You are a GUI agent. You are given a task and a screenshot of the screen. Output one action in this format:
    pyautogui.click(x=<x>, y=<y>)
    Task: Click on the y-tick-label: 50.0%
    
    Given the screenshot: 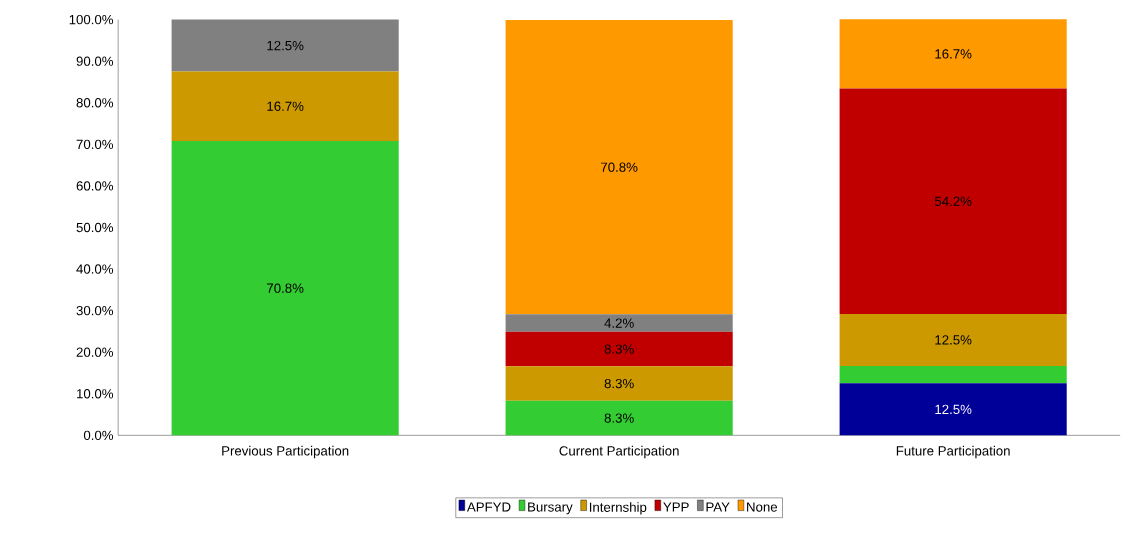 What is the action you would take?
    pyautogui.click(x=95, y=227)
    